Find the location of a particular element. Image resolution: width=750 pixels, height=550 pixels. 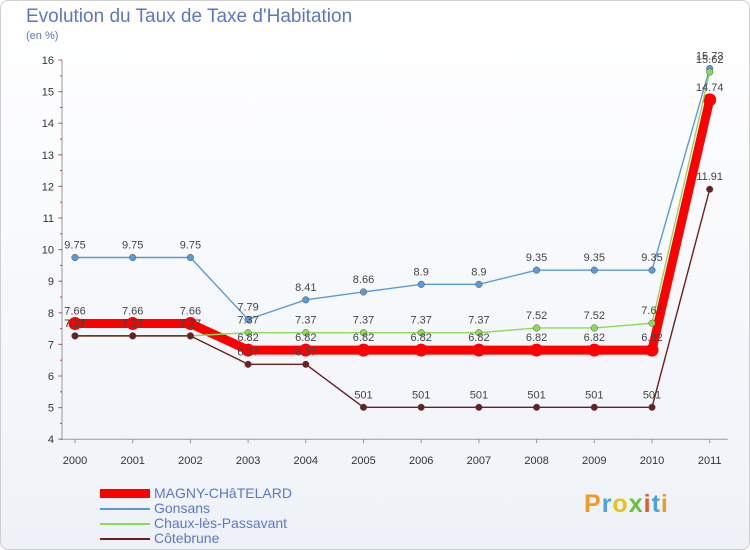

data-label: 15.73 is located at coordinates (710, 57).